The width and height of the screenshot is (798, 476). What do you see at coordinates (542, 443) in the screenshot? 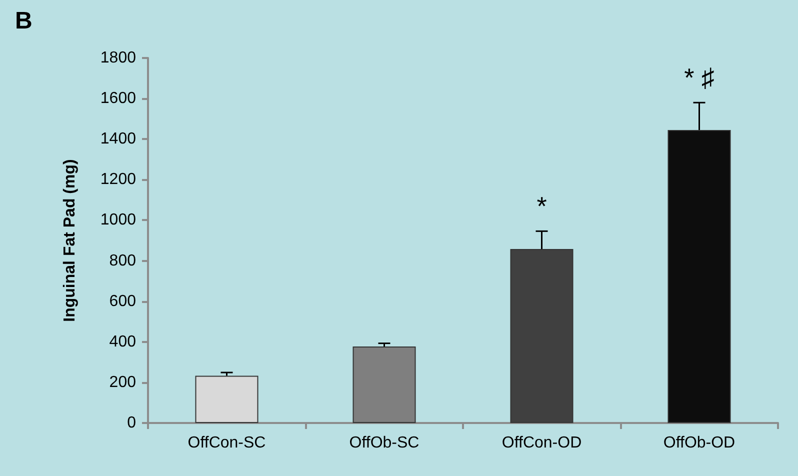
I see `x-tick-label: OffCon-OD` at bounding box center [542, 443].